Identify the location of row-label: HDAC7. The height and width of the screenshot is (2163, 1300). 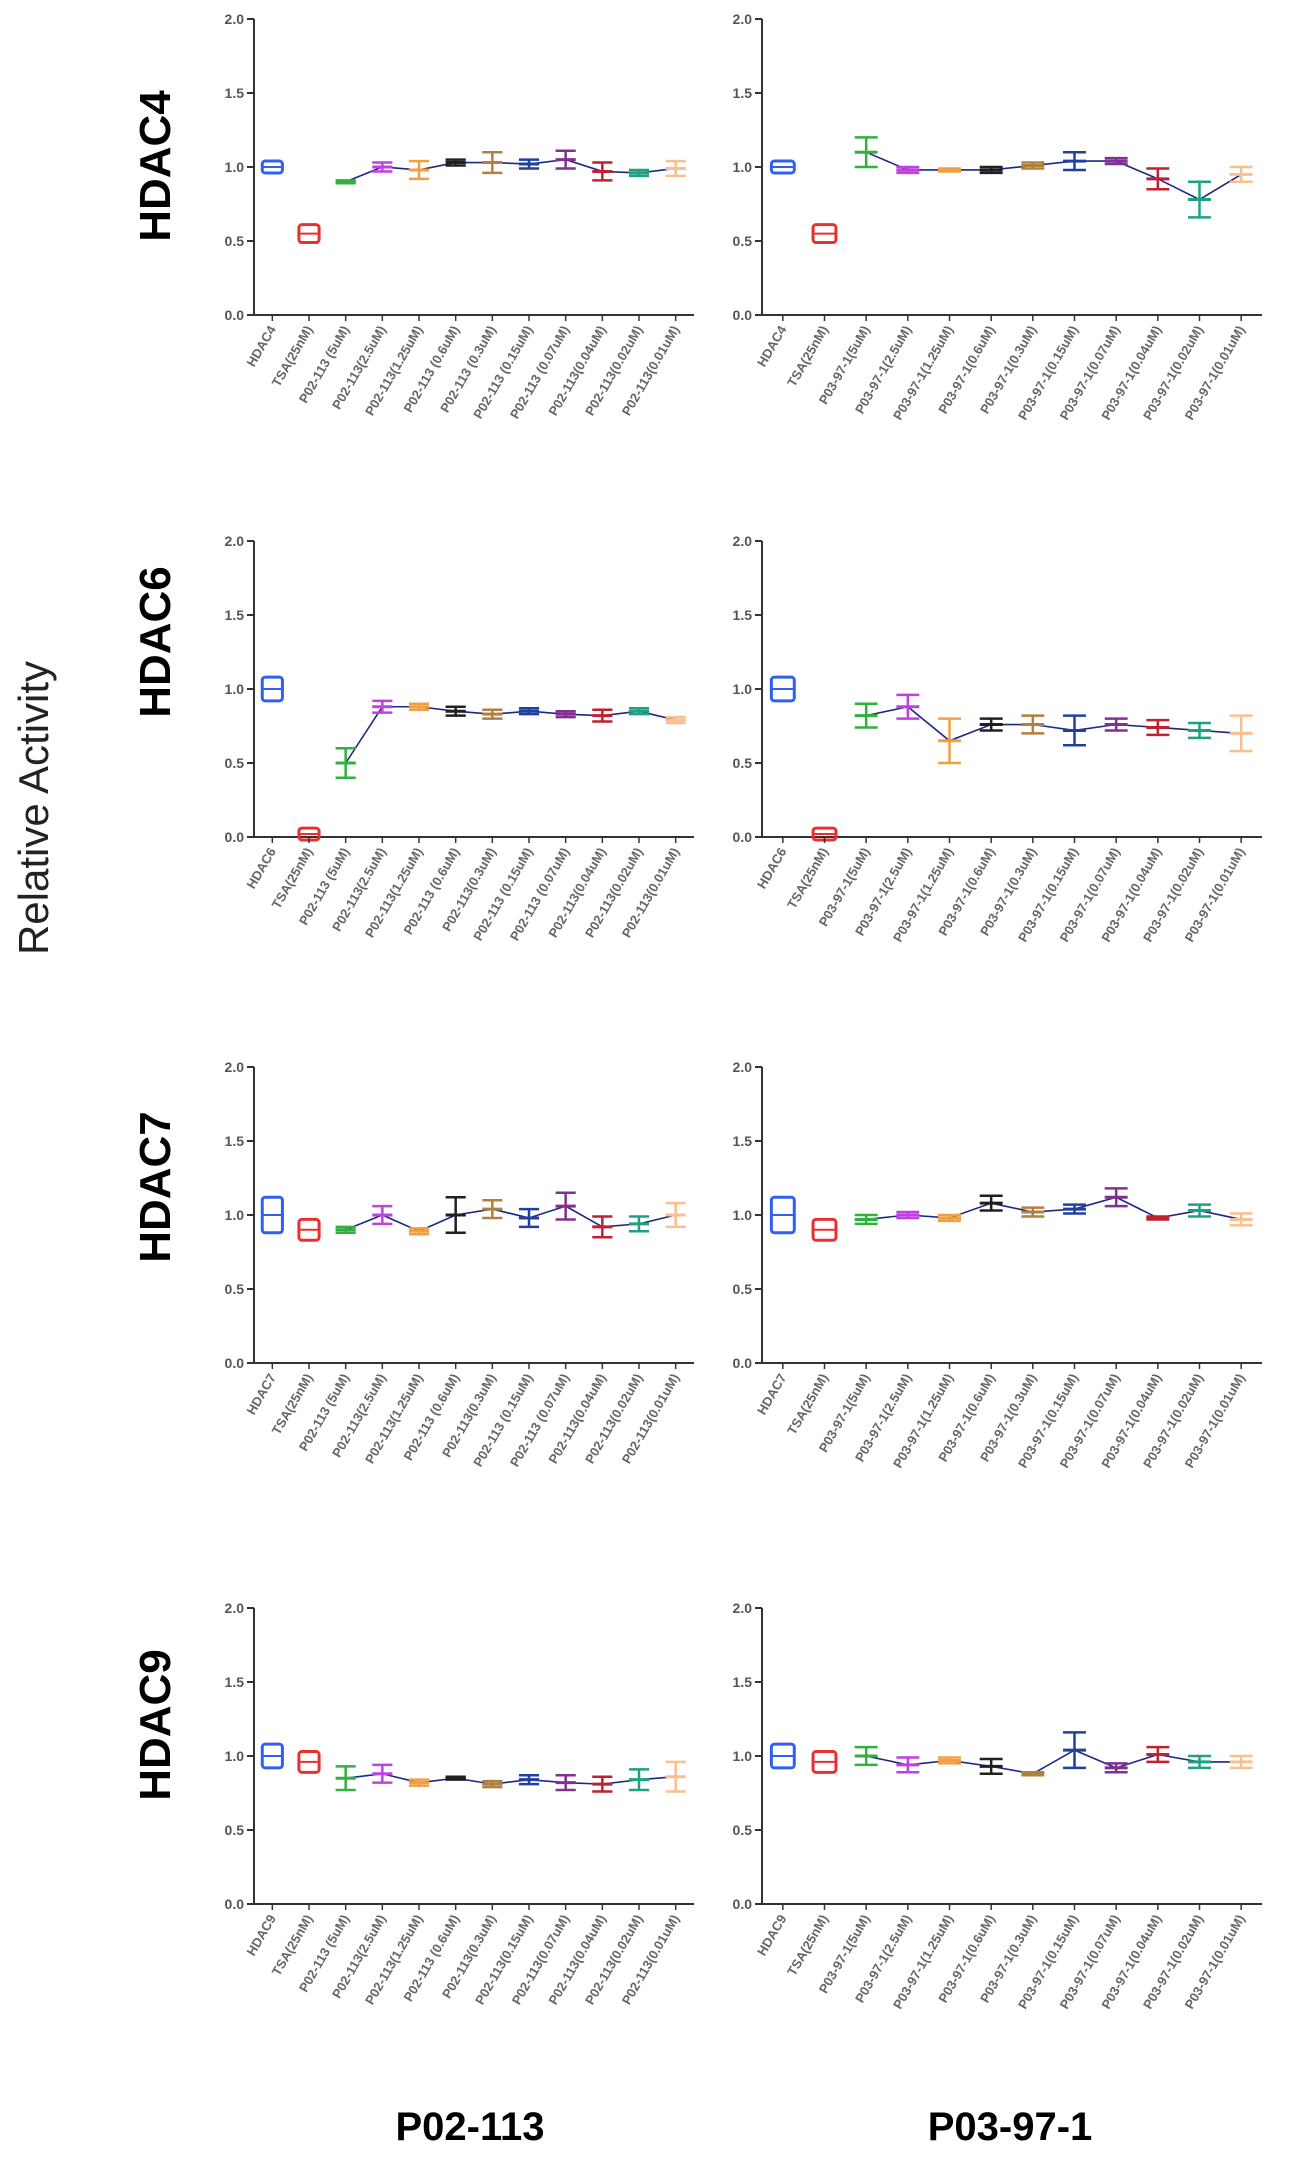
(155, 1187).